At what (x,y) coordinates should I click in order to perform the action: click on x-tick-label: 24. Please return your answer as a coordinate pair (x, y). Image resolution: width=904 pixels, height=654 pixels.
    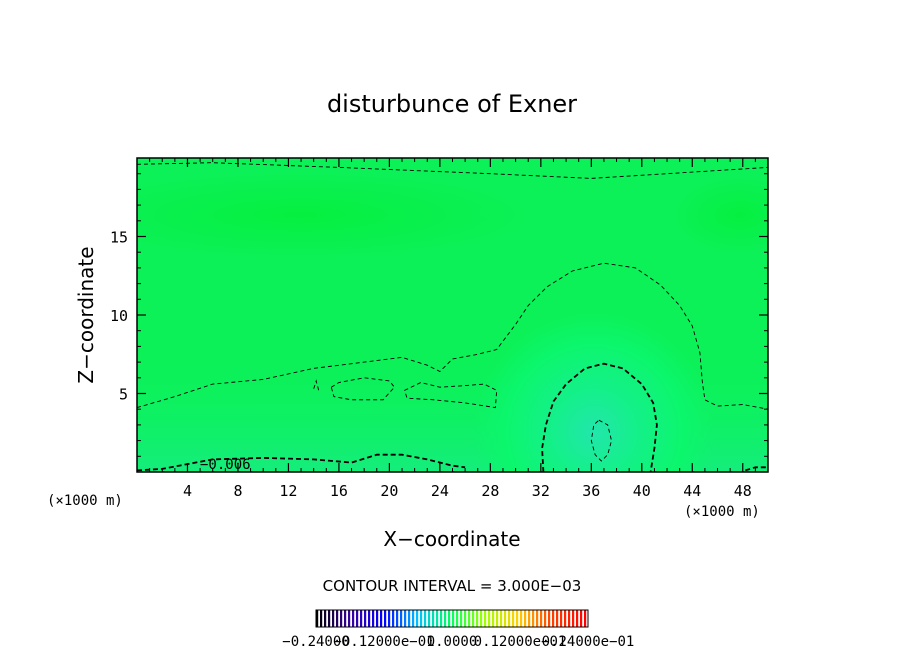
    Looking at the image, I should click on (440, 491).